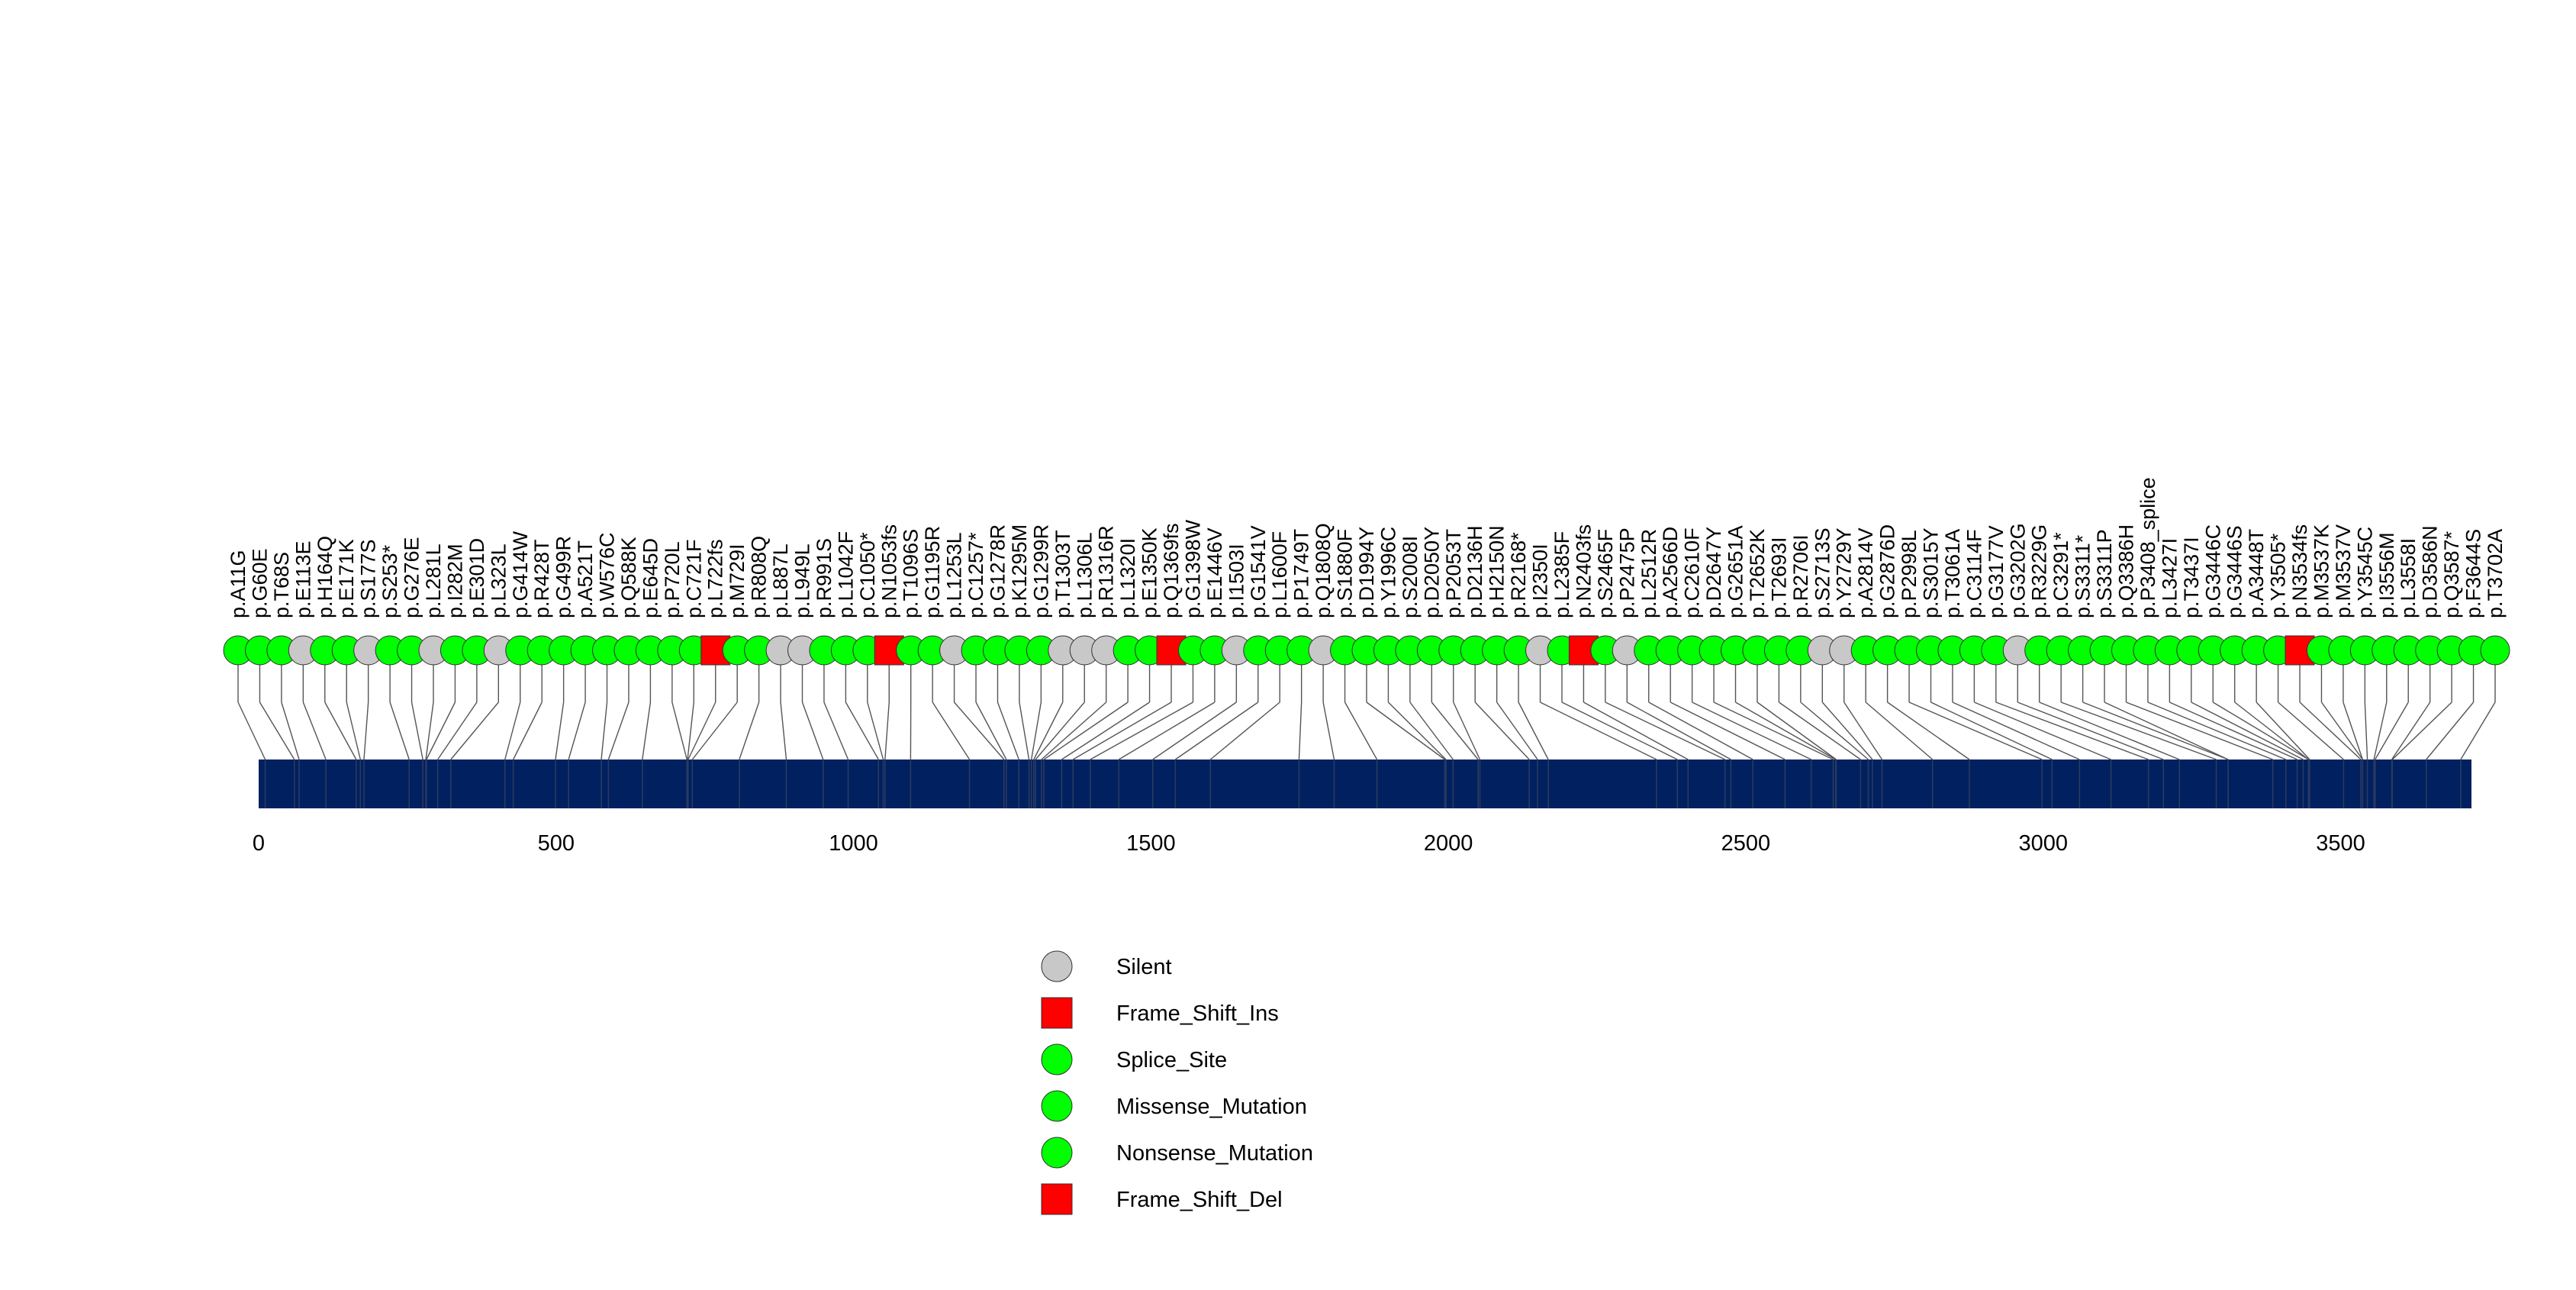  Describe the element at coordinates (2408, 578) in the screenshot. I see `mutation-label: p.L3558I` at that location.